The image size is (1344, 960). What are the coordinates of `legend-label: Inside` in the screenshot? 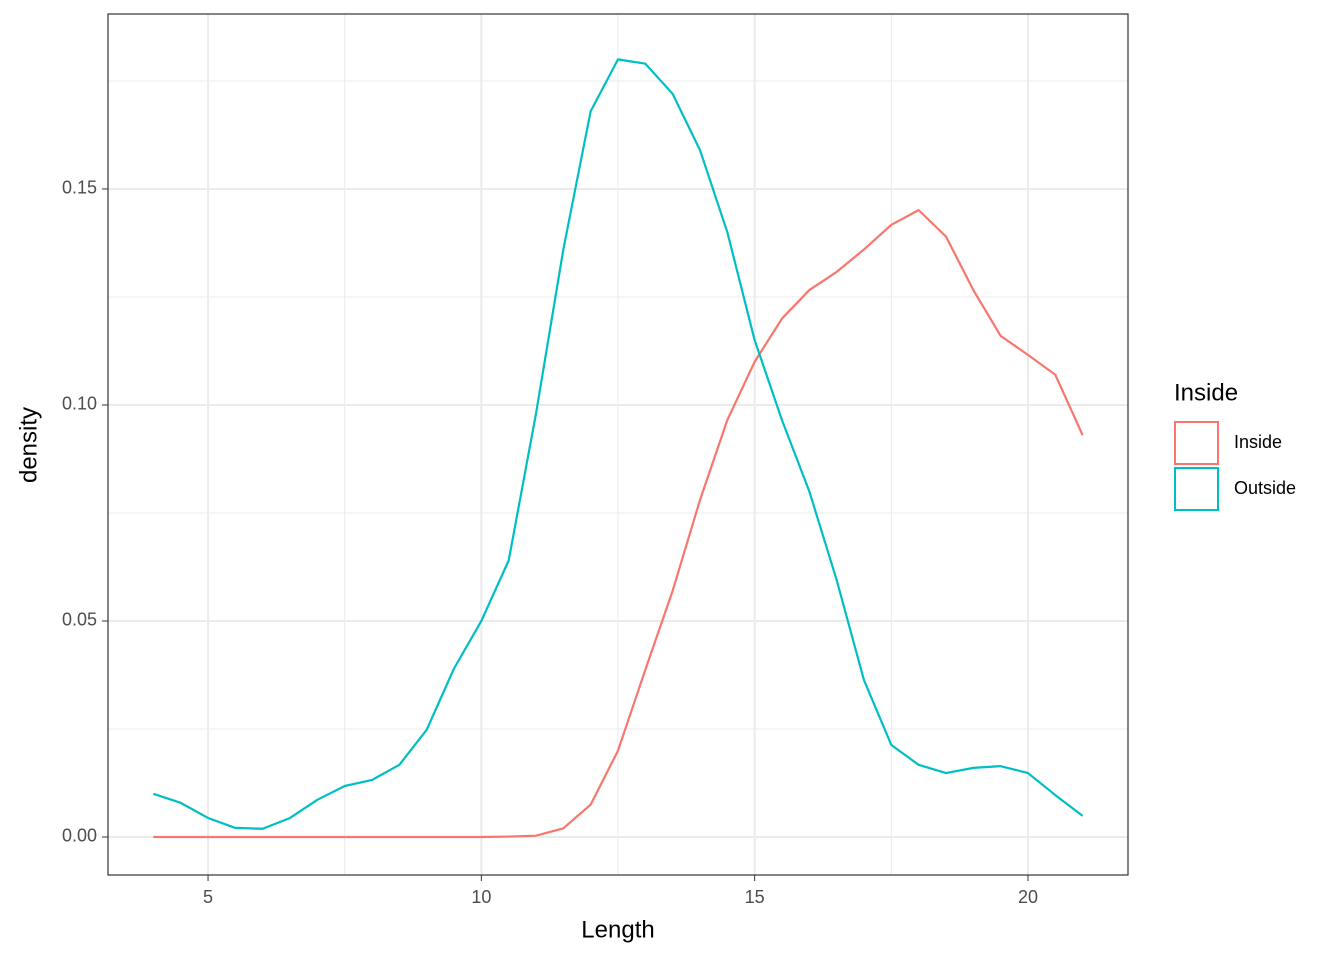 It's located at (1258, 442).